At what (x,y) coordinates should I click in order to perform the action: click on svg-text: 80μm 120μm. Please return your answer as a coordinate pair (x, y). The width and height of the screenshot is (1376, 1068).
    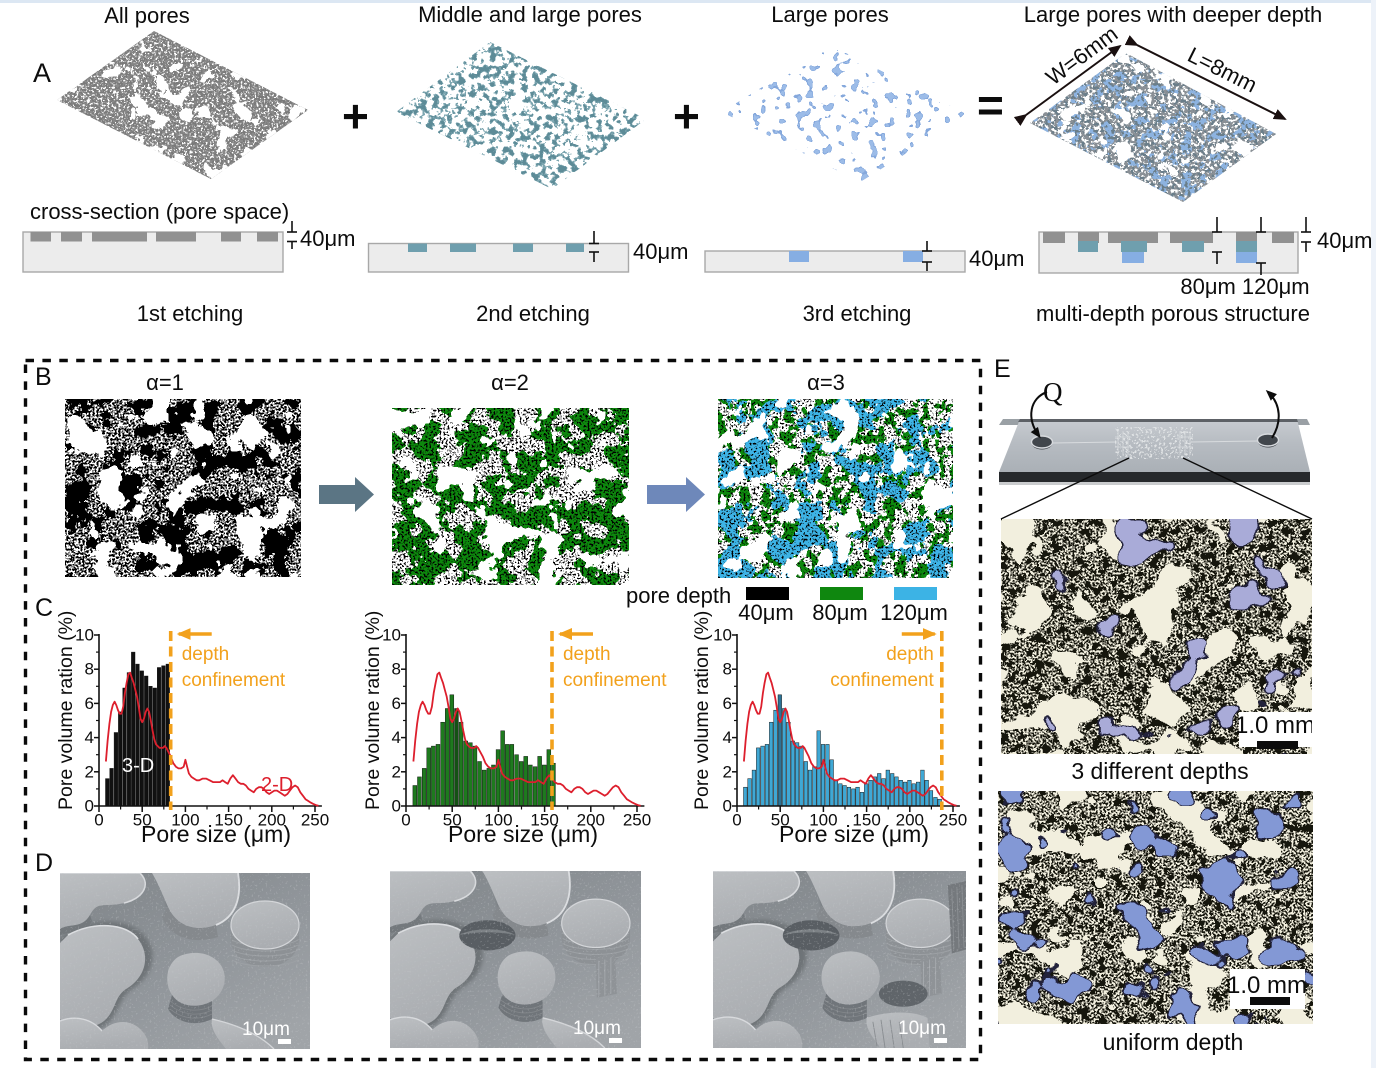
    Looking at the image, I should click on (1244, 286).